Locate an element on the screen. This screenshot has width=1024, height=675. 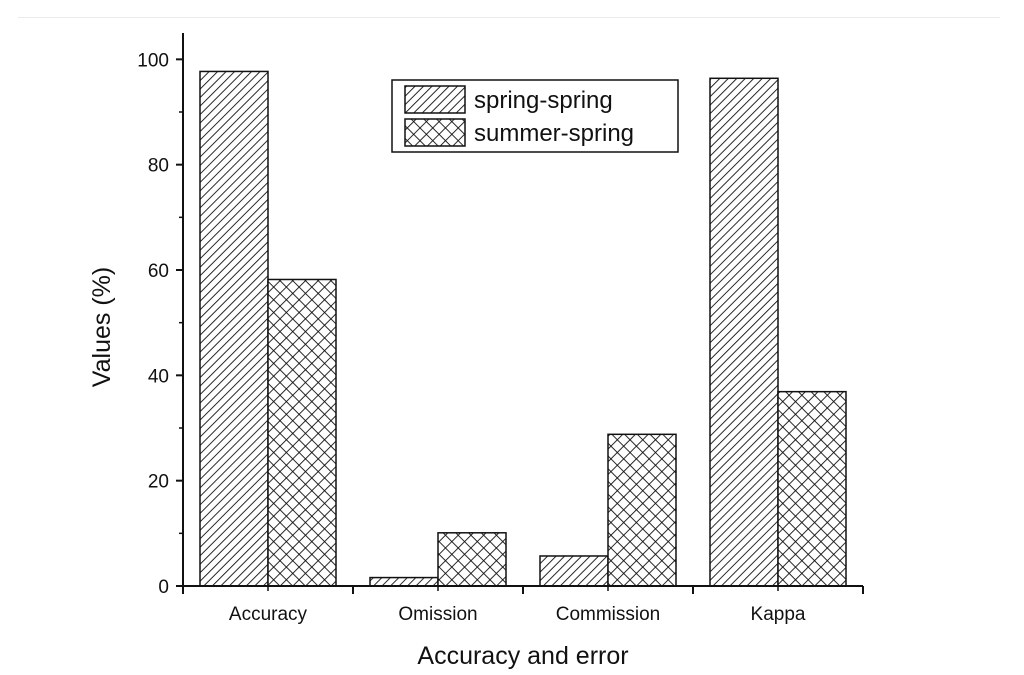
legend-label-spring-spring: spring-spring is located at coordinates (543, 100).